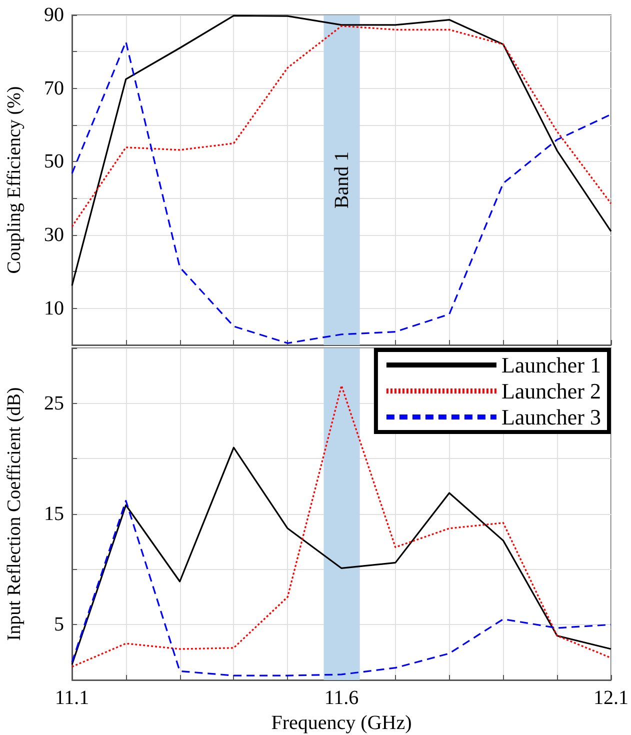  What do you see at coordinates (551, 391) in the screenshot?
I see `legend-label: Launcher 2` at bounding box center [551, 391].